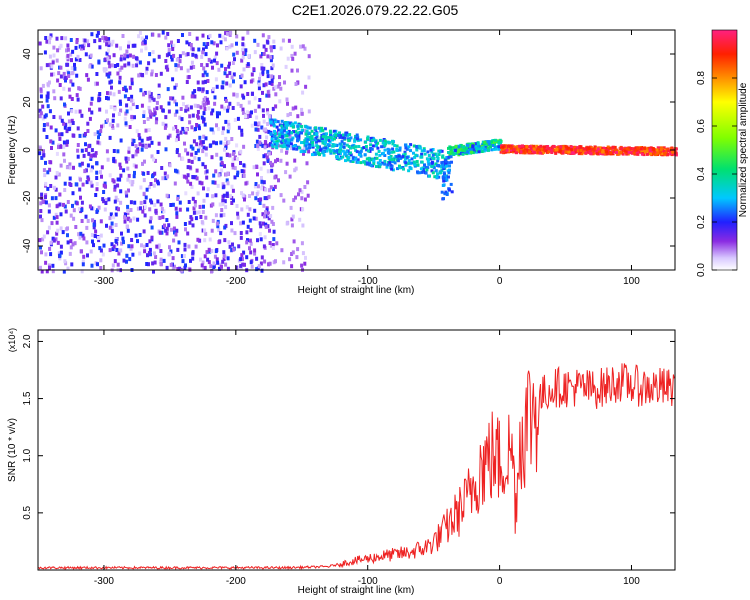 The height and width of the screenshot is (600, 750). I want to click on snr-x-axis-label: Height of straight line (km), so click(356, 590).